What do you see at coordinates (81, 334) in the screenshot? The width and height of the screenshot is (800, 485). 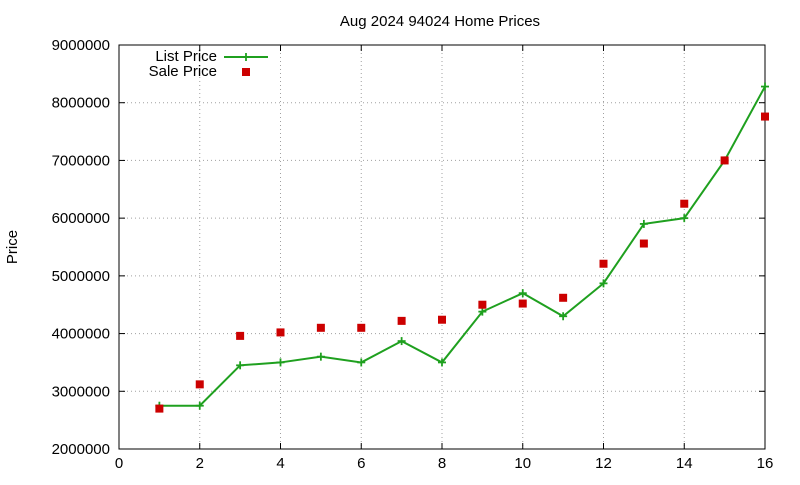 I see `y-tick-label: 4000000` at bounding box center [81, 334].